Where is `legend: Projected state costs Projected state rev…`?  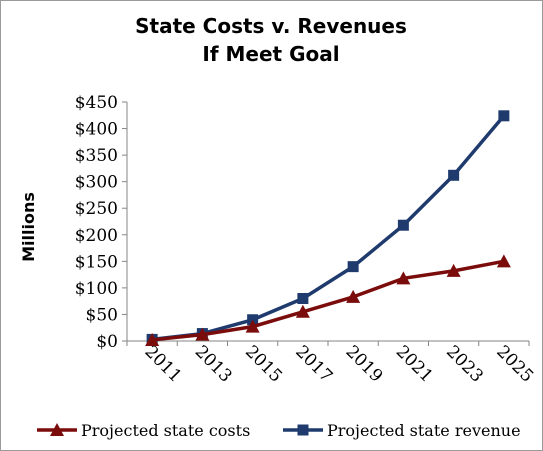
legend: Projected state costs Projected state rev… is located at coordinates (279, 430).